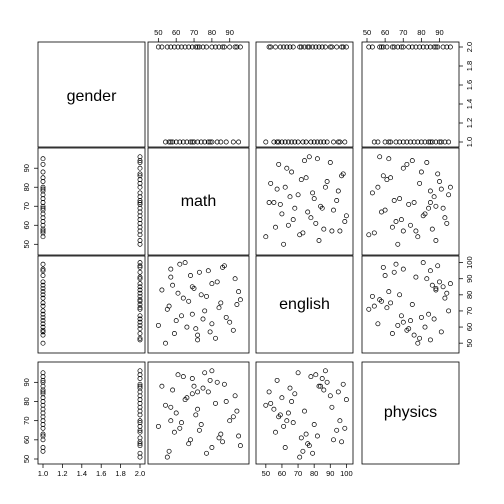 Image resolution: width=504 pixels, height=504 pixels. What do you see at coordinates (367, 32) in the screenshot?
I see `x-tick-label-physics-50: 50` at bounding box center [367, 32].